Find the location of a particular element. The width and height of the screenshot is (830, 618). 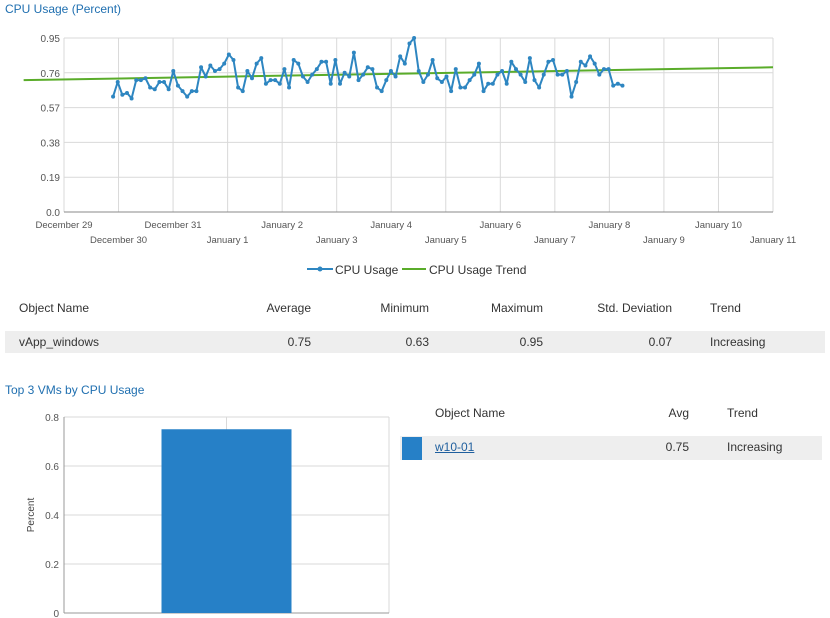

legend-trend-marker is located at coordinates (414, 269).